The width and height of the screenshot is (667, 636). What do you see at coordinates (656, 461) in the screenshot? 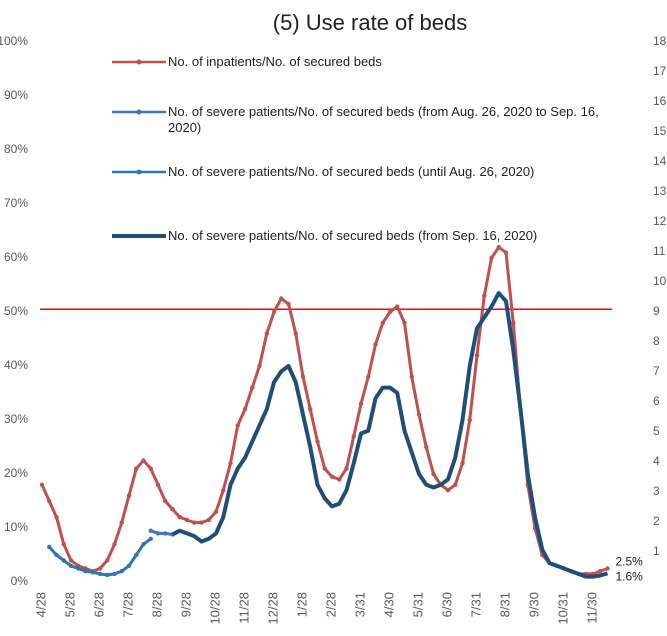
I see `y2-tick-label: 4` at bounding box center [656, 461].